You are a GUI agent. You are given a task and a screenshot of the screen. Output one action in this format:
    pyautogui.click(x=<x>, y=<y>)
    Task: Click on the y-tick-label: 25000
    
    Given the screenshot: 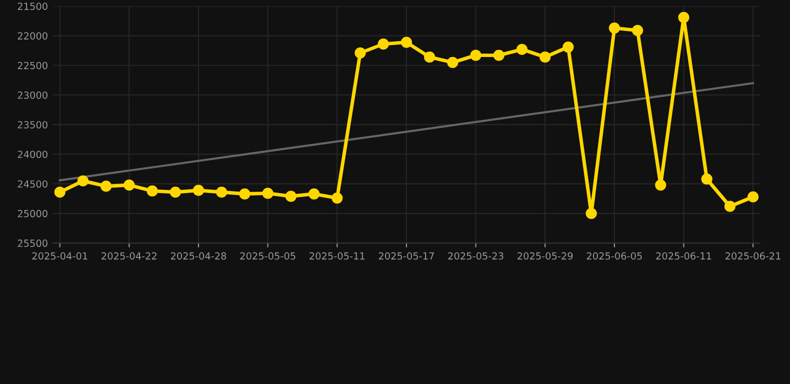 What is the action you would take?
    pyautogui.click(x=33, y=214)
    